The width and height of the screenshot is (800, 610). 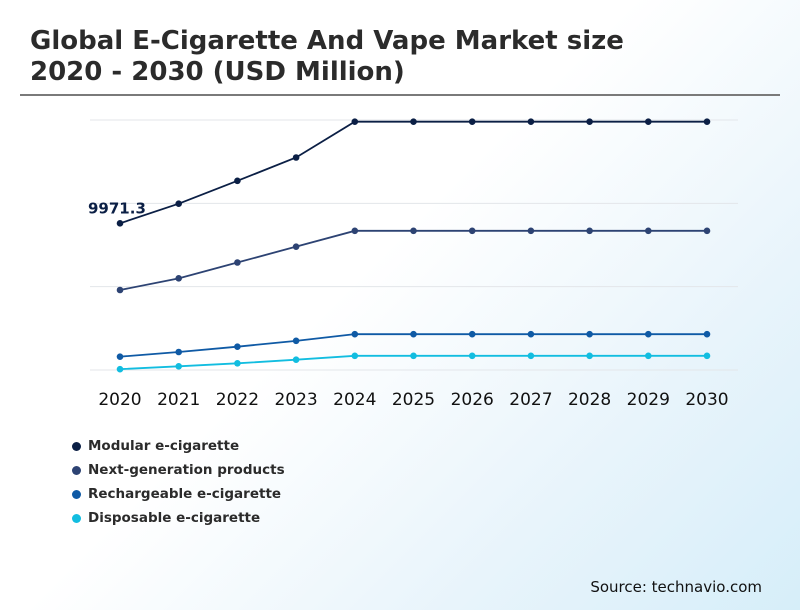 What do you see at coordinates (648, 400) in the screenshot?
I see `x-tick-label: 2029` at bounding box center [648, 400].